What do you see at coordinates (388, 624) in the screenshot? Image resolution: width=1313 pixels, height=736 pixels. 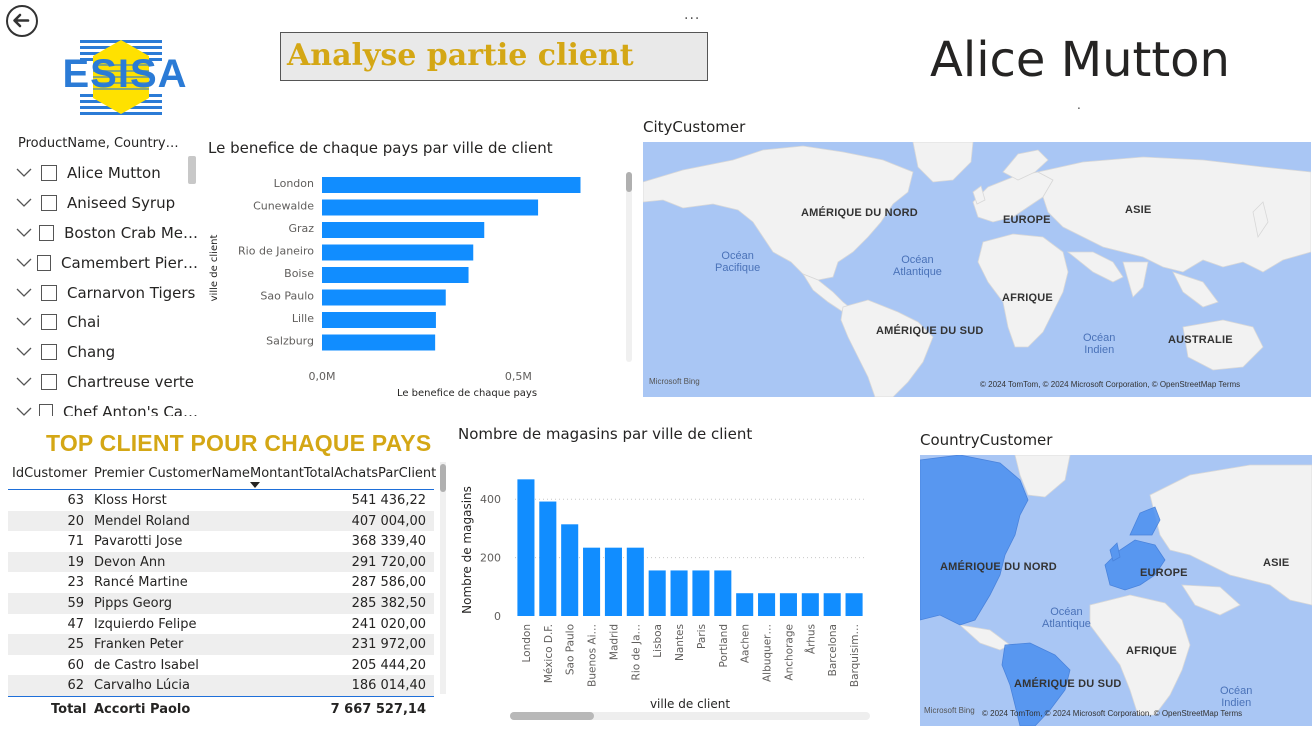 I see `cell-amount: 241 020,00` at bounding box center [388, 624].